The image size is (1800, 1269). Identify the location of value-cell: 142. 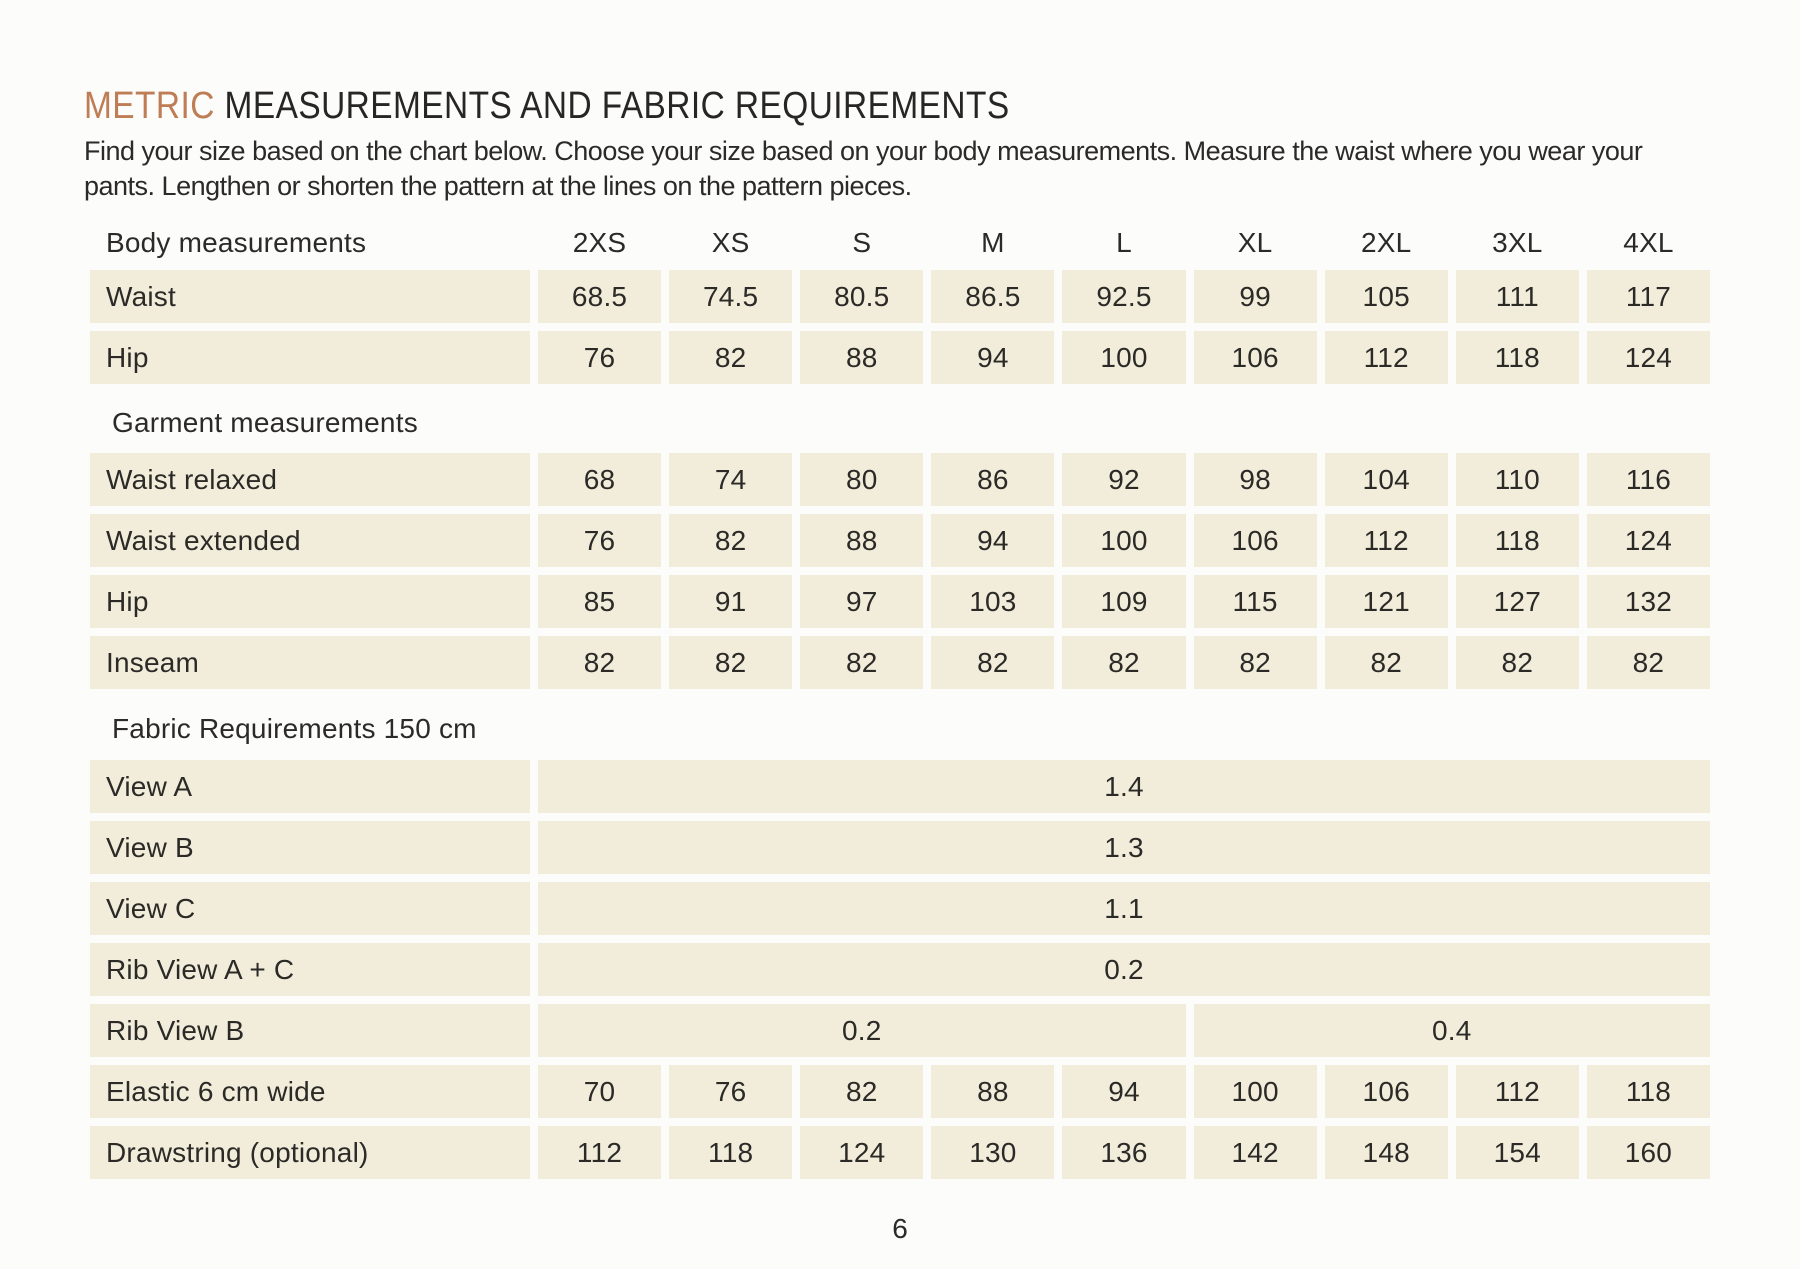
(1255, 1152).